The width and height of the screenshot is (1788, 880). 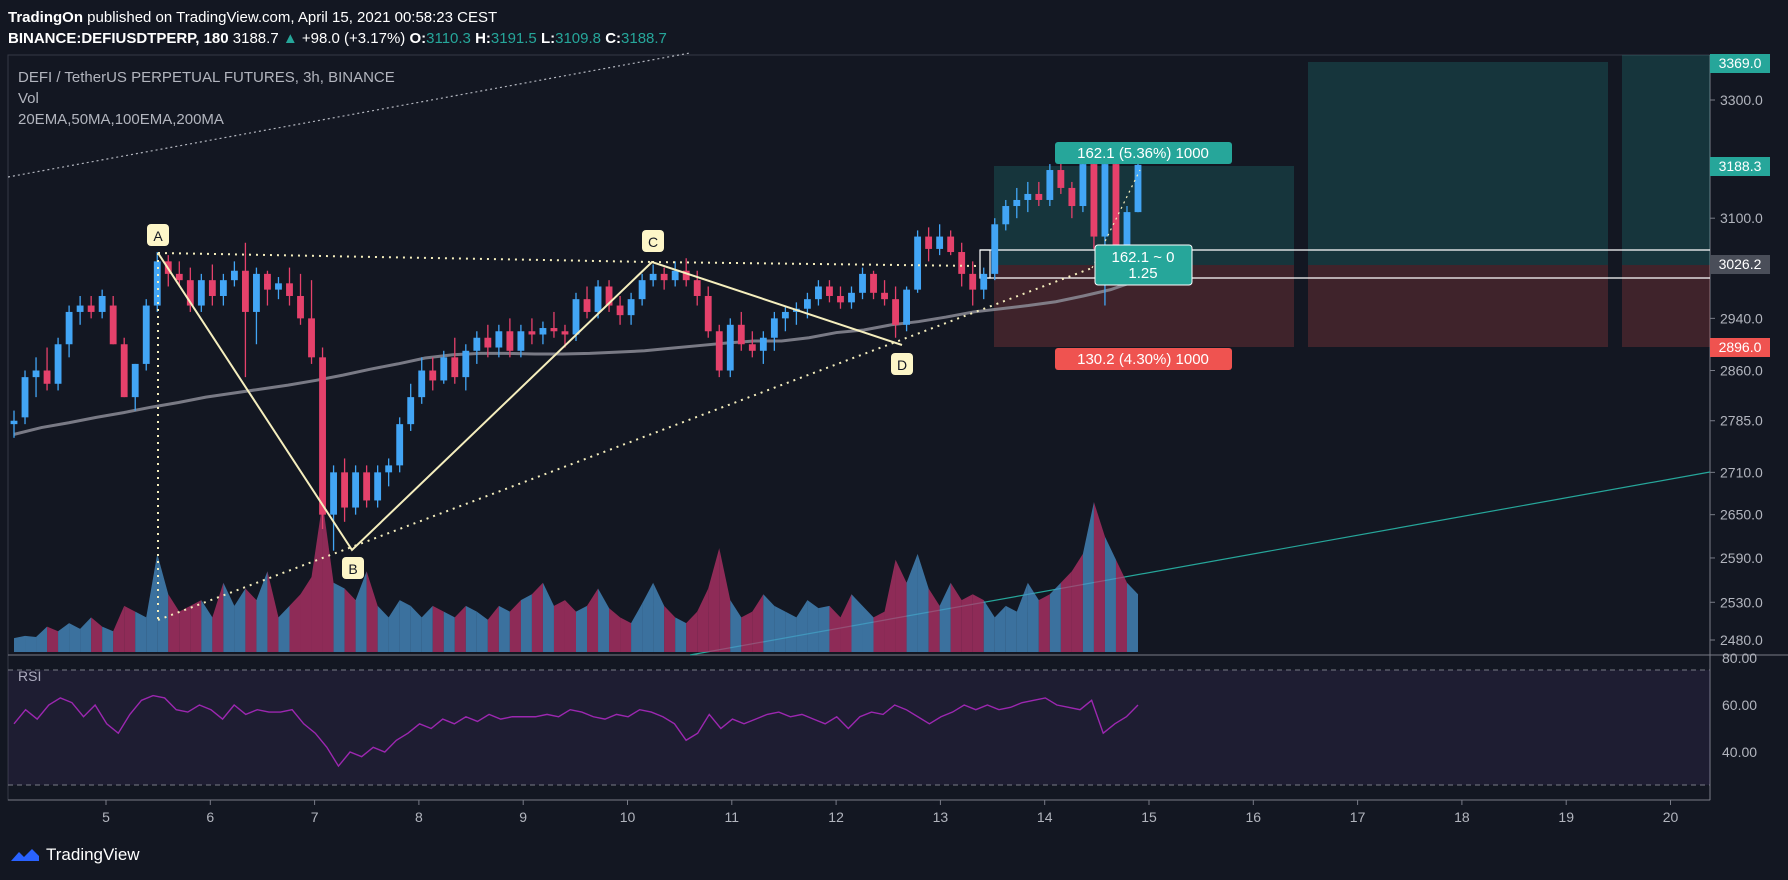 I want to click on pattern-label-a: A, so click(x=158, y=235).